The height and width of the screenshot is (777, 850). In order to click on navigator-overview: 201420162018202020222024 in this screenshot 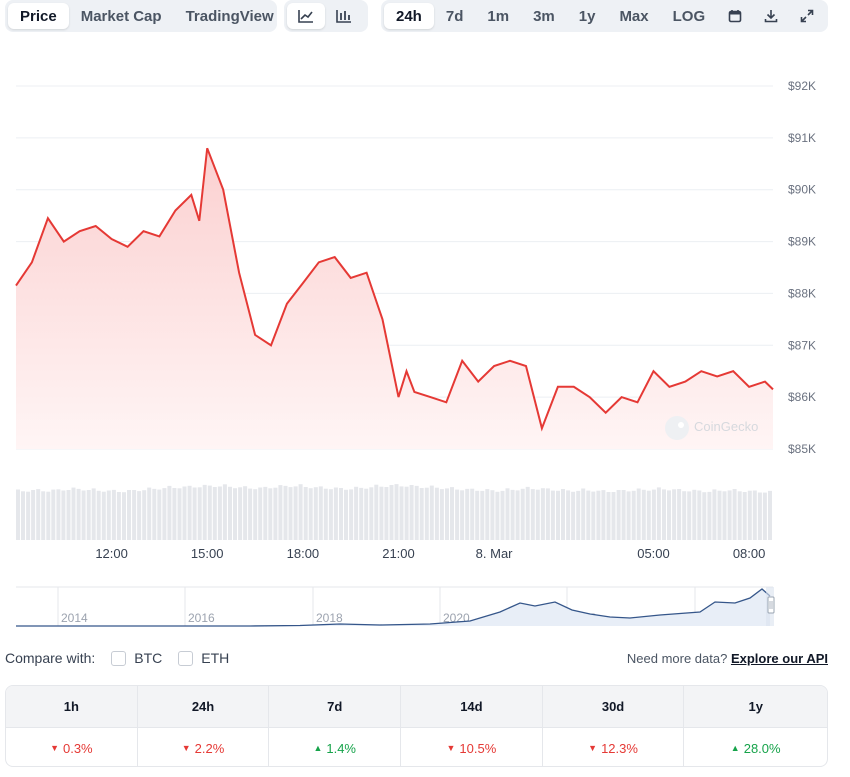, I will do `click(395, 606)`.